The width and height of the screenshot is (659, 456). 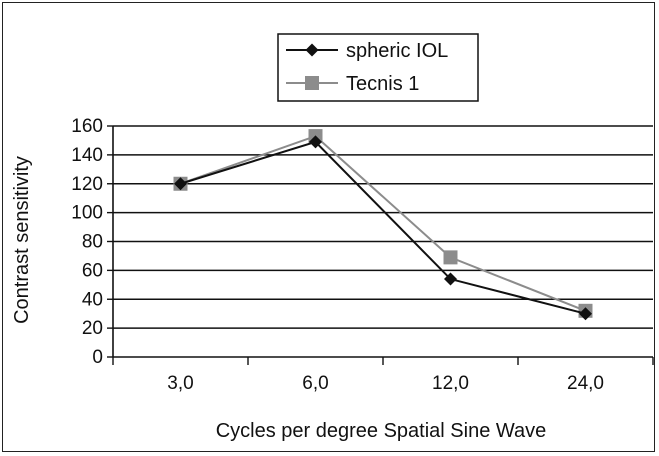 What do you see at coordinates (381, 431) in the screenshot?
I see `x-axis-title: Cycles per degree Spatial Sine Wave` at bounding box center [381, 431].